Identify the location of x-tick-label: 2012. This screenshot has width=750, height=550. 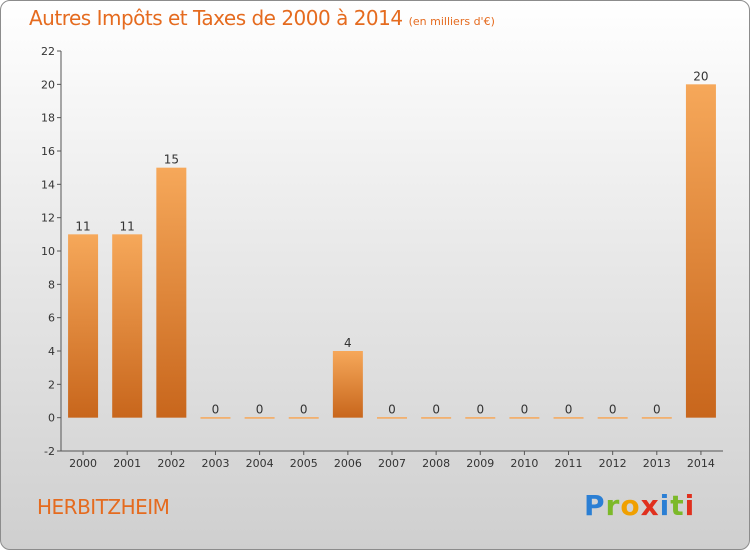
(613, 463).